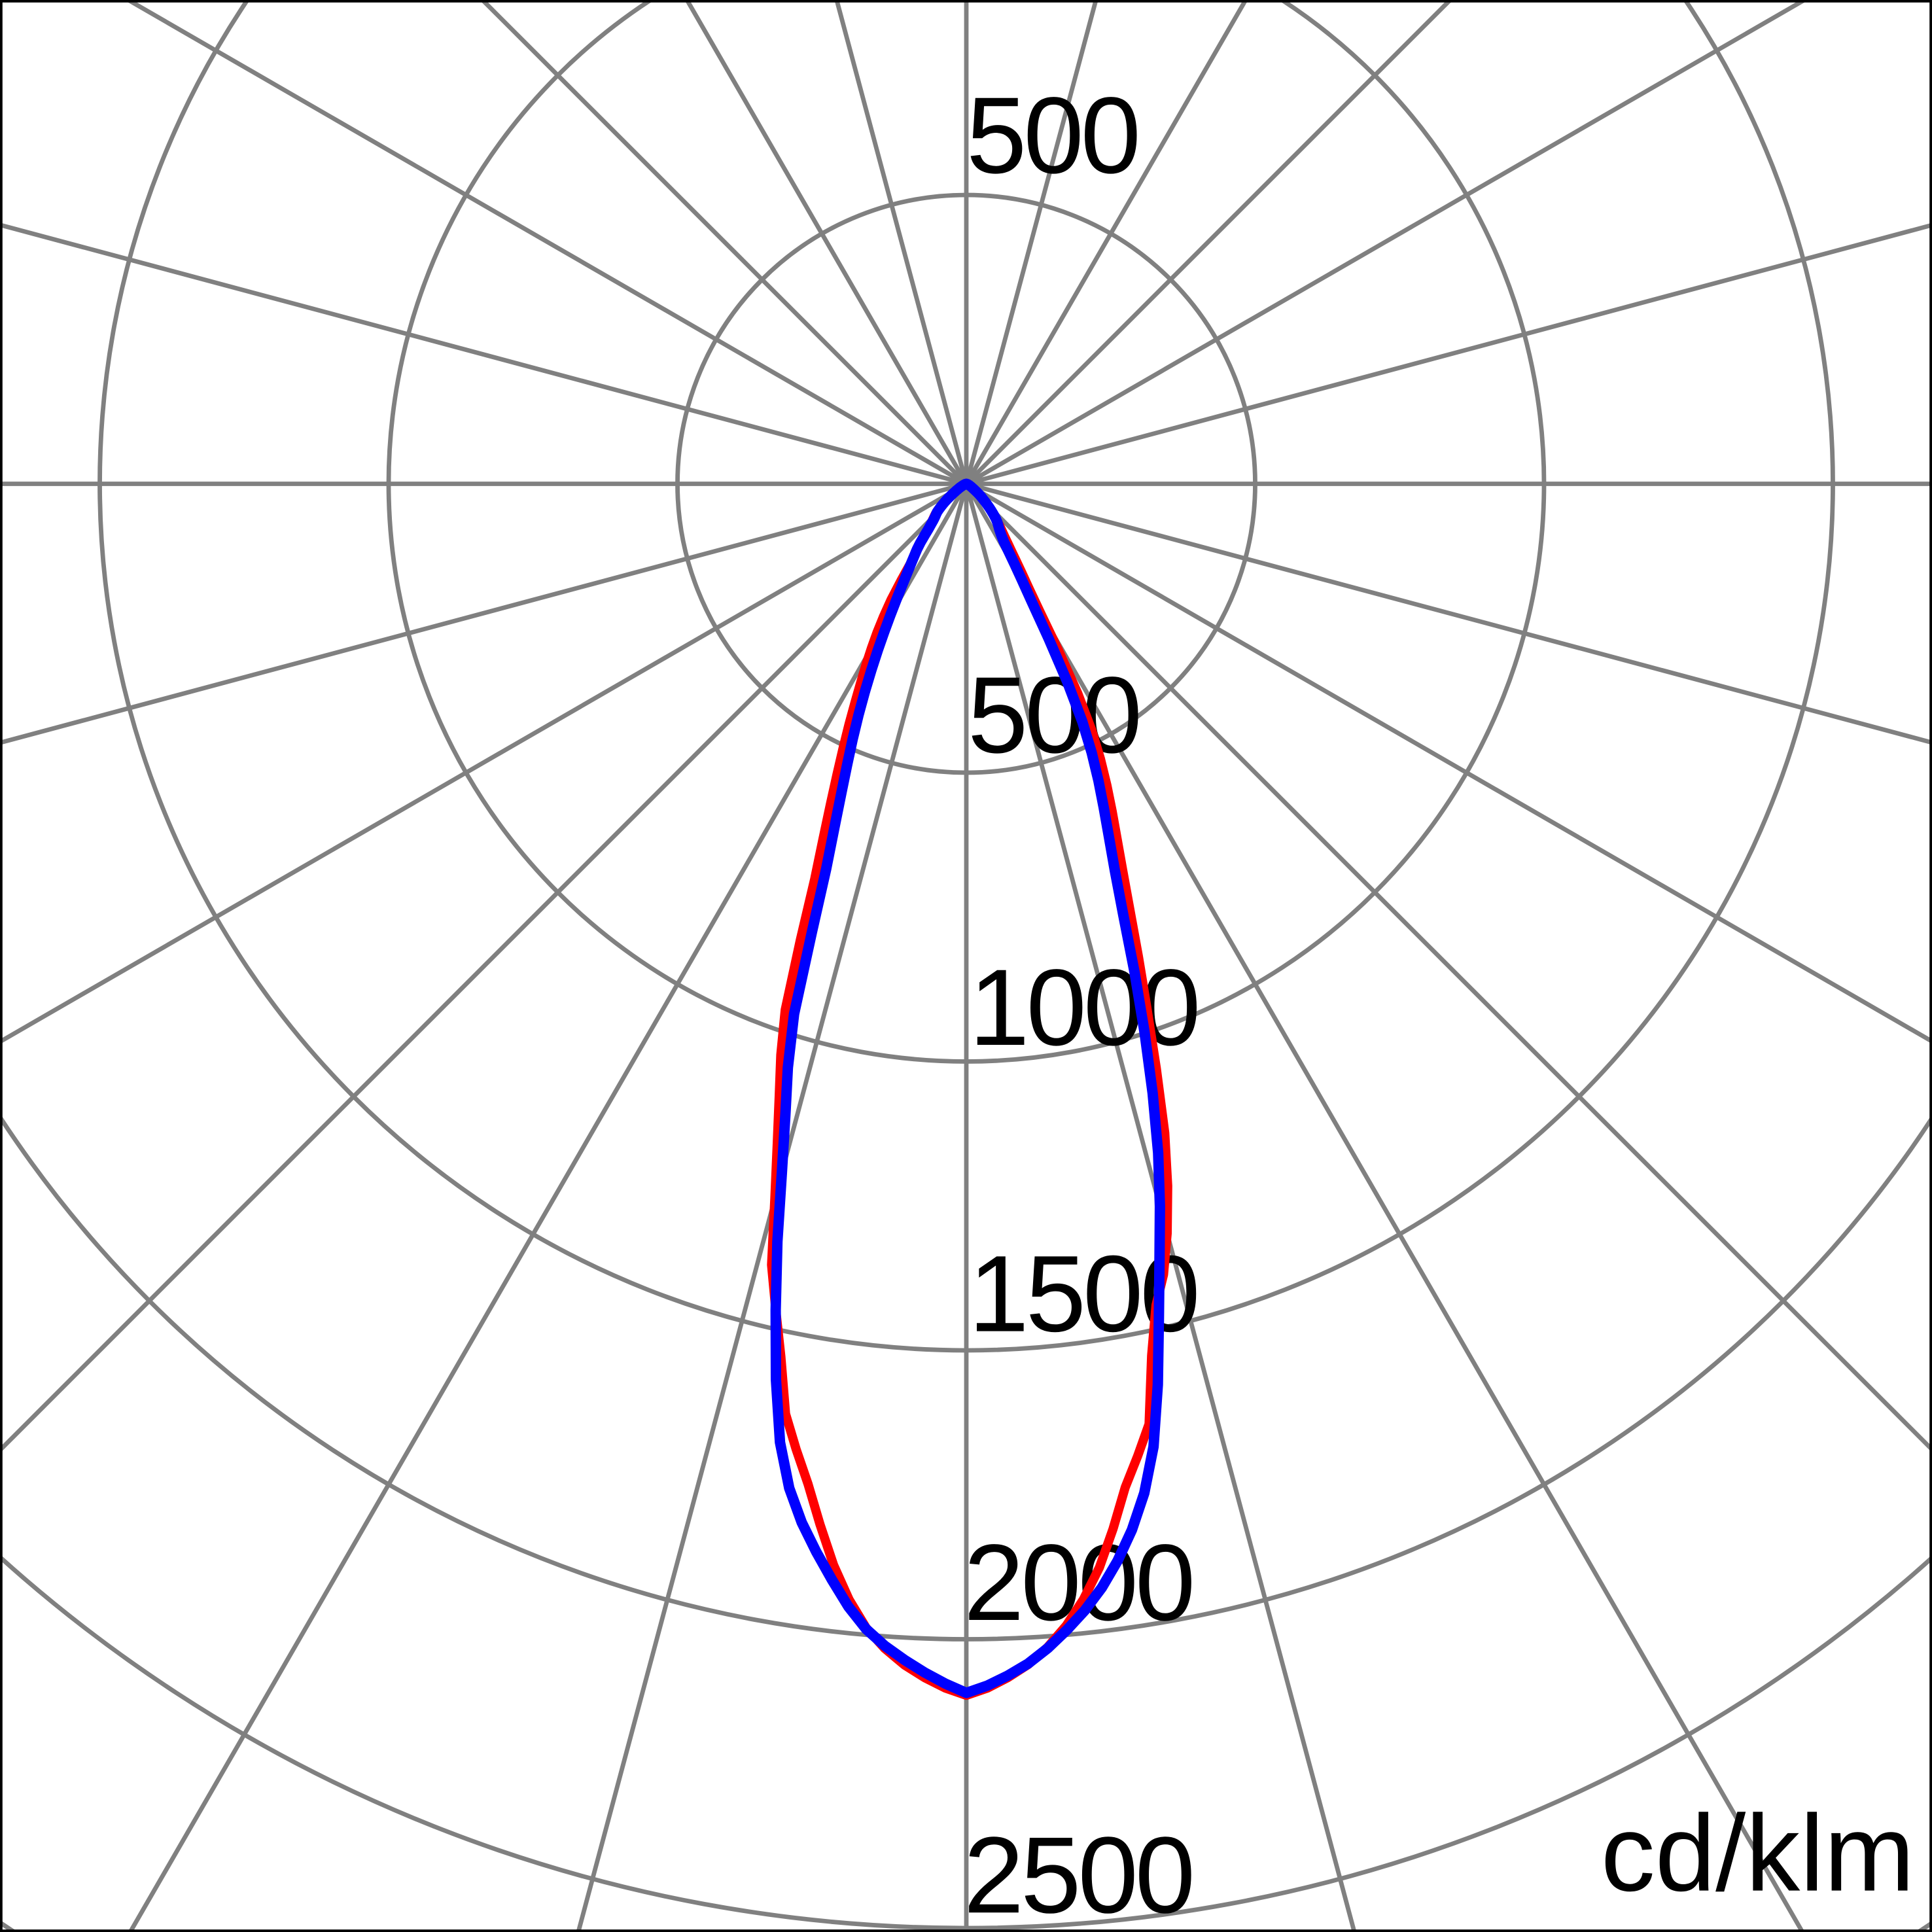 The height and width of the screenshot is (1932, 1932). I want to click on svg-text: cd/klm, so click(1758, 1853).